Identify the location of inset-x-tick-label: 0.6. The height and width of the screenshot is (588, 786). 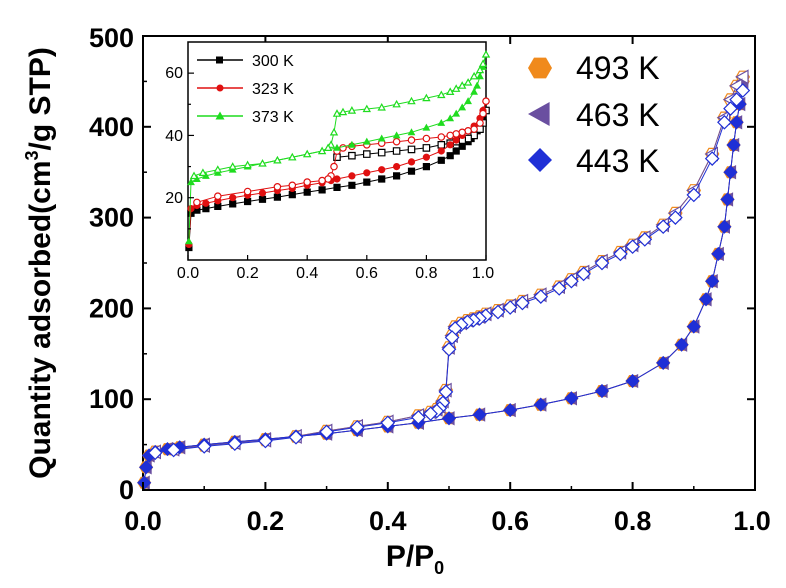
(367, 273).